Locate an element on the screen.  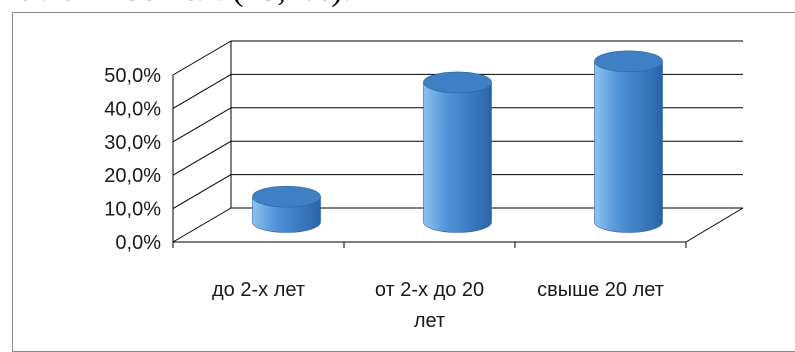
y-tick-label: 20,0% is located at coordinates (132, 176).